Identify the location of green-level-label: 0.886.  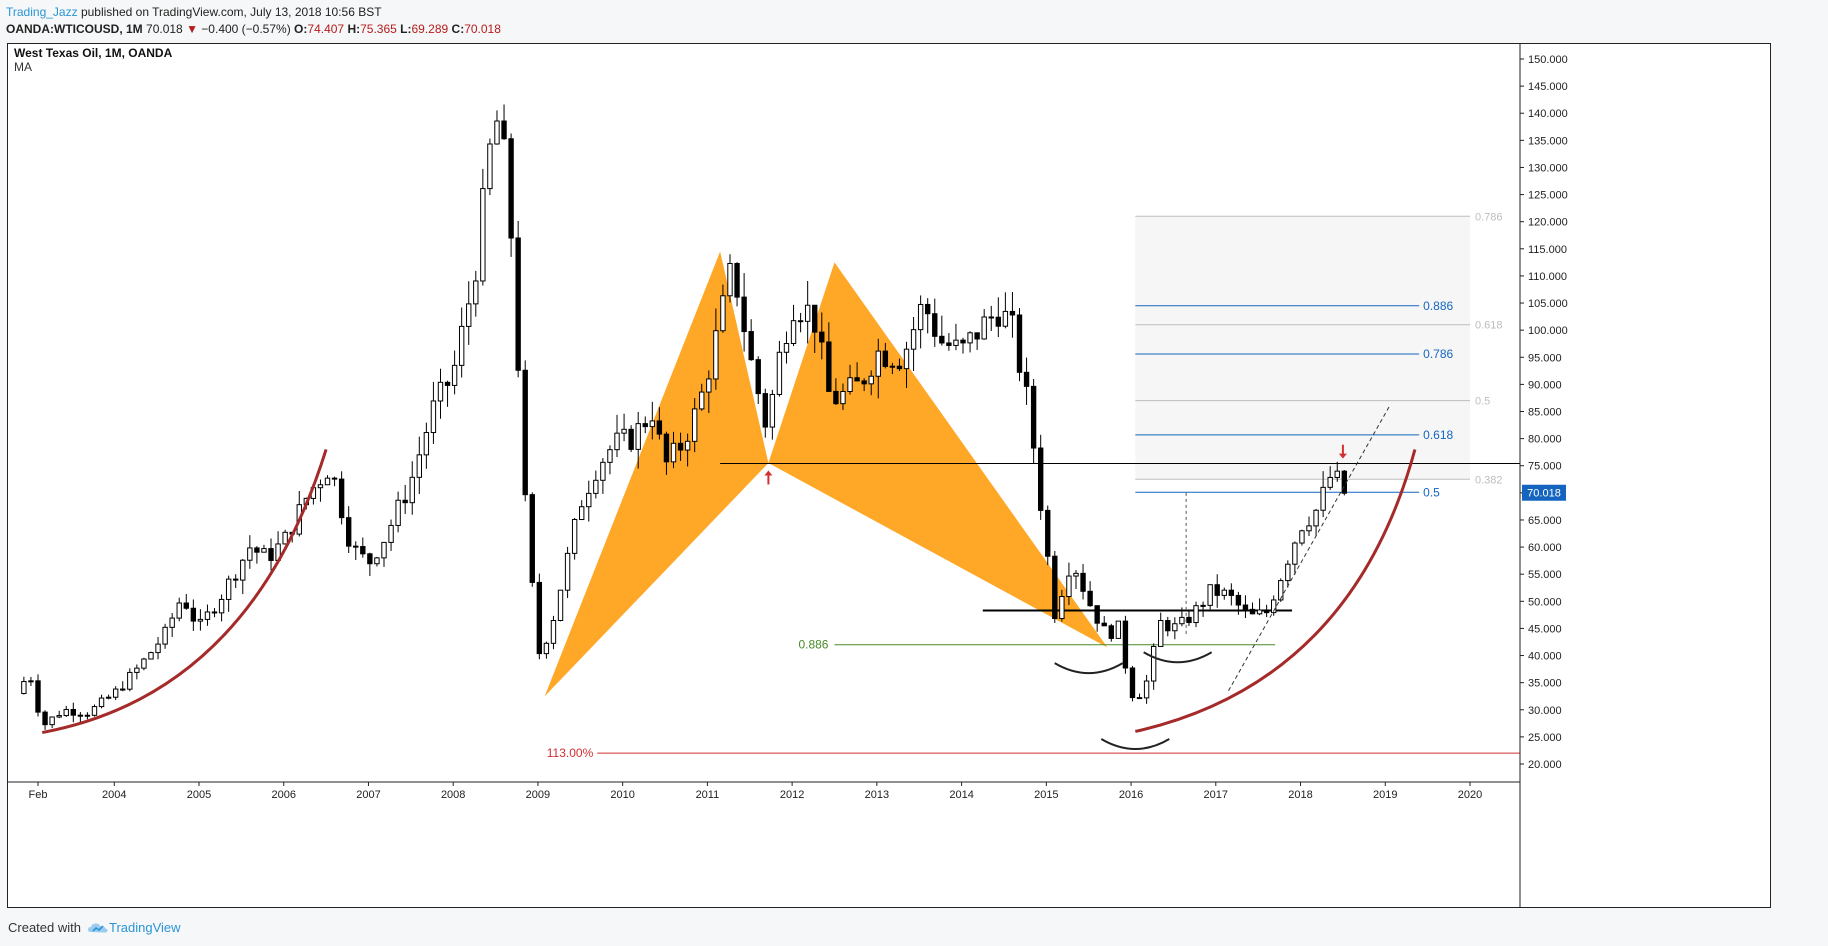
(813, 645).